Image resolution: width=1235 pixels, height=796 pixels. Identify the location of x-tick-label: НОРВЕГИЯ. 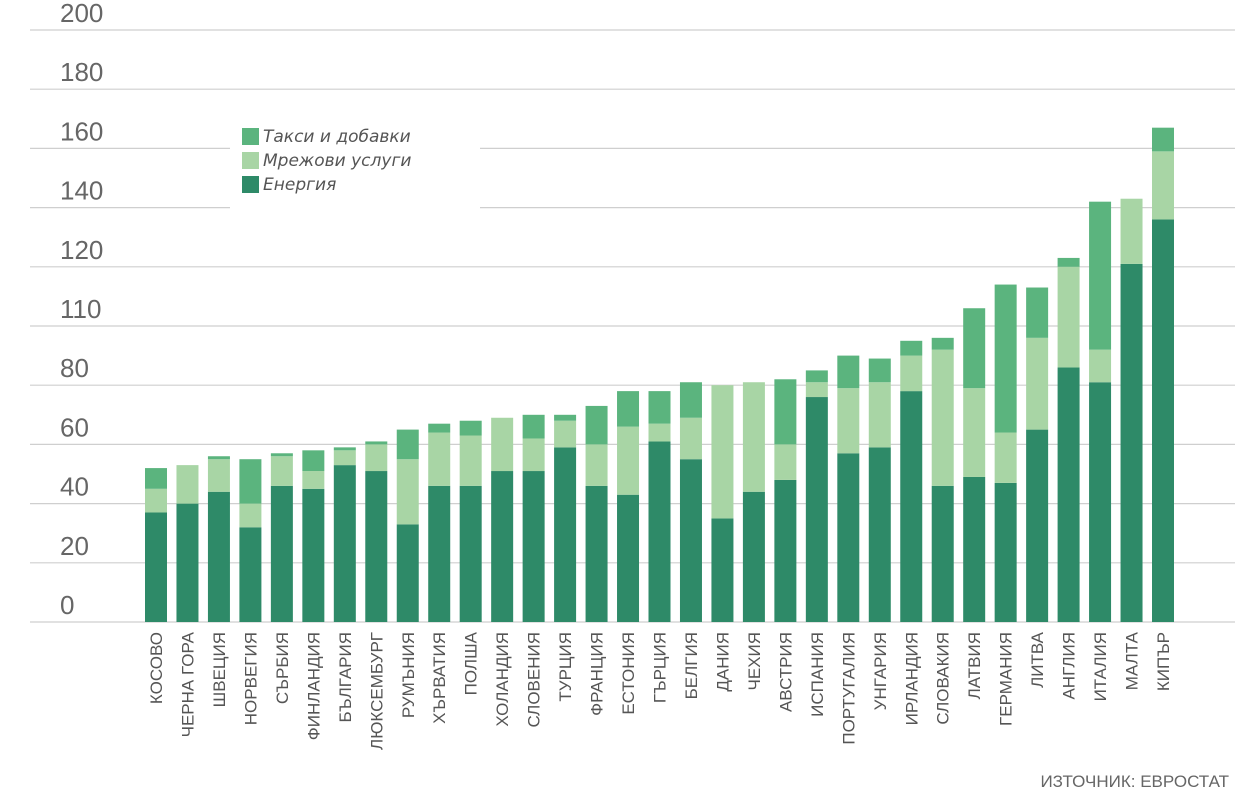
(250, 678).